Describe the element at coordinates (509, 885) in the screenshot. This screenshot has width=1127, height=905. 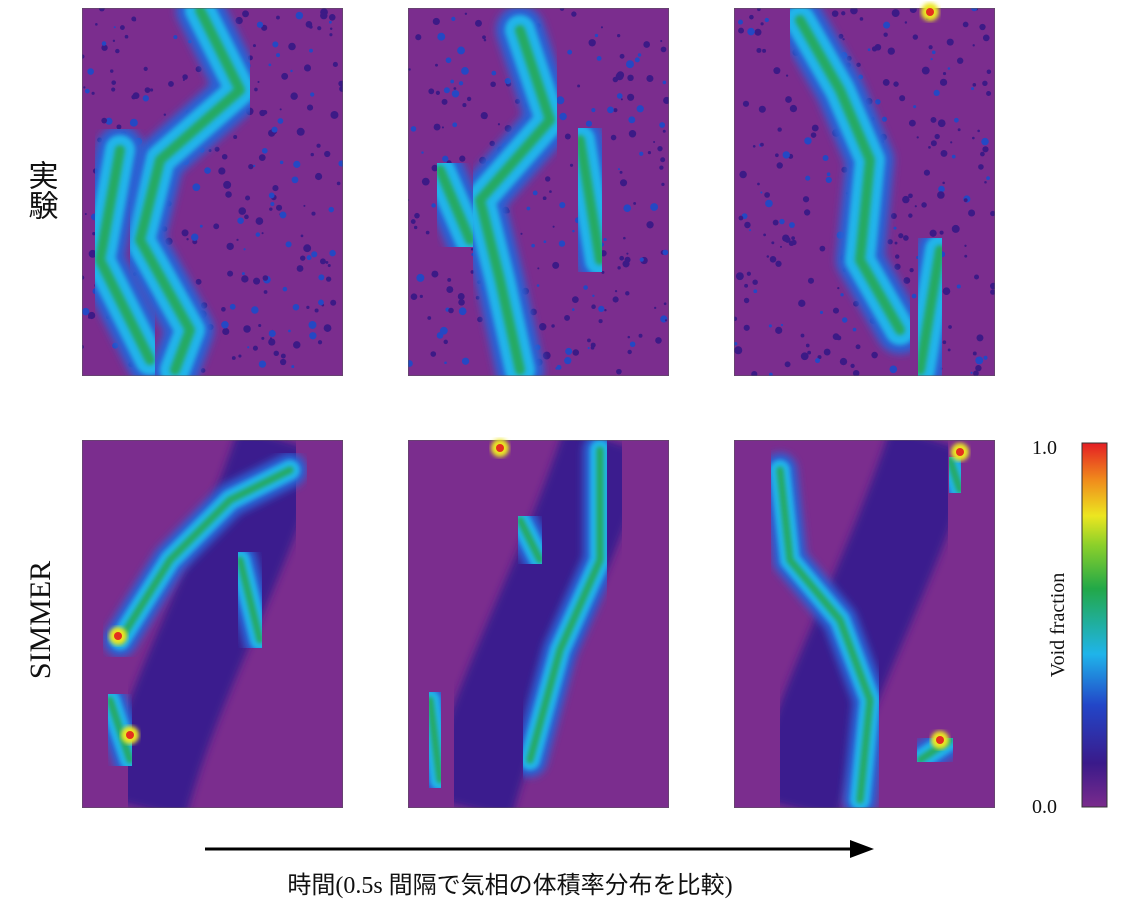
I see `caption: 時間(0.5s 間隔で気相の体積率分布を比較)` at that location.